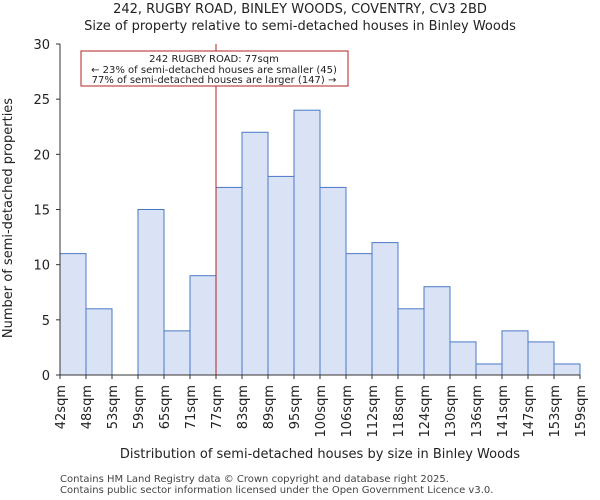 The image size is (600, 500). I want to click on x-tick-label: 48sqm, so click(87, 407).